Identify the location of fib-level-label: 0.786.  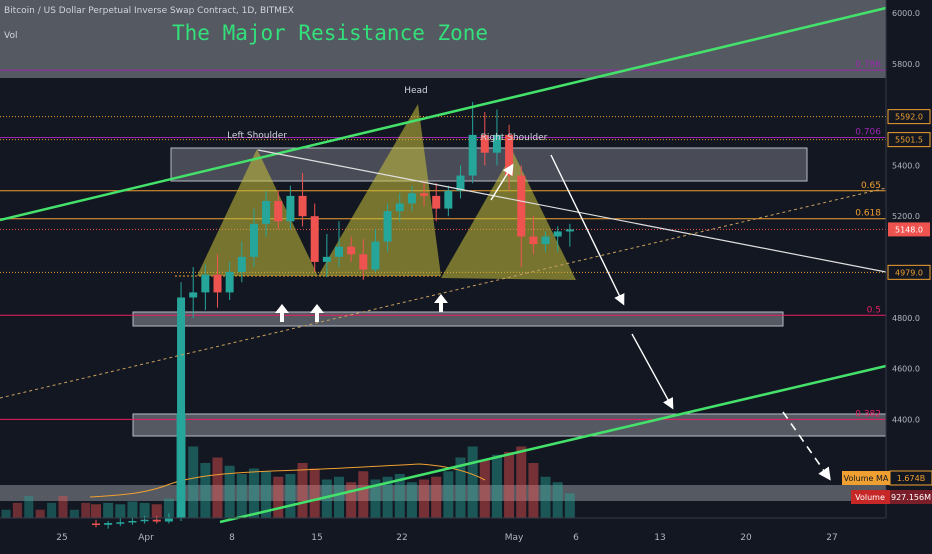
(868, 65).